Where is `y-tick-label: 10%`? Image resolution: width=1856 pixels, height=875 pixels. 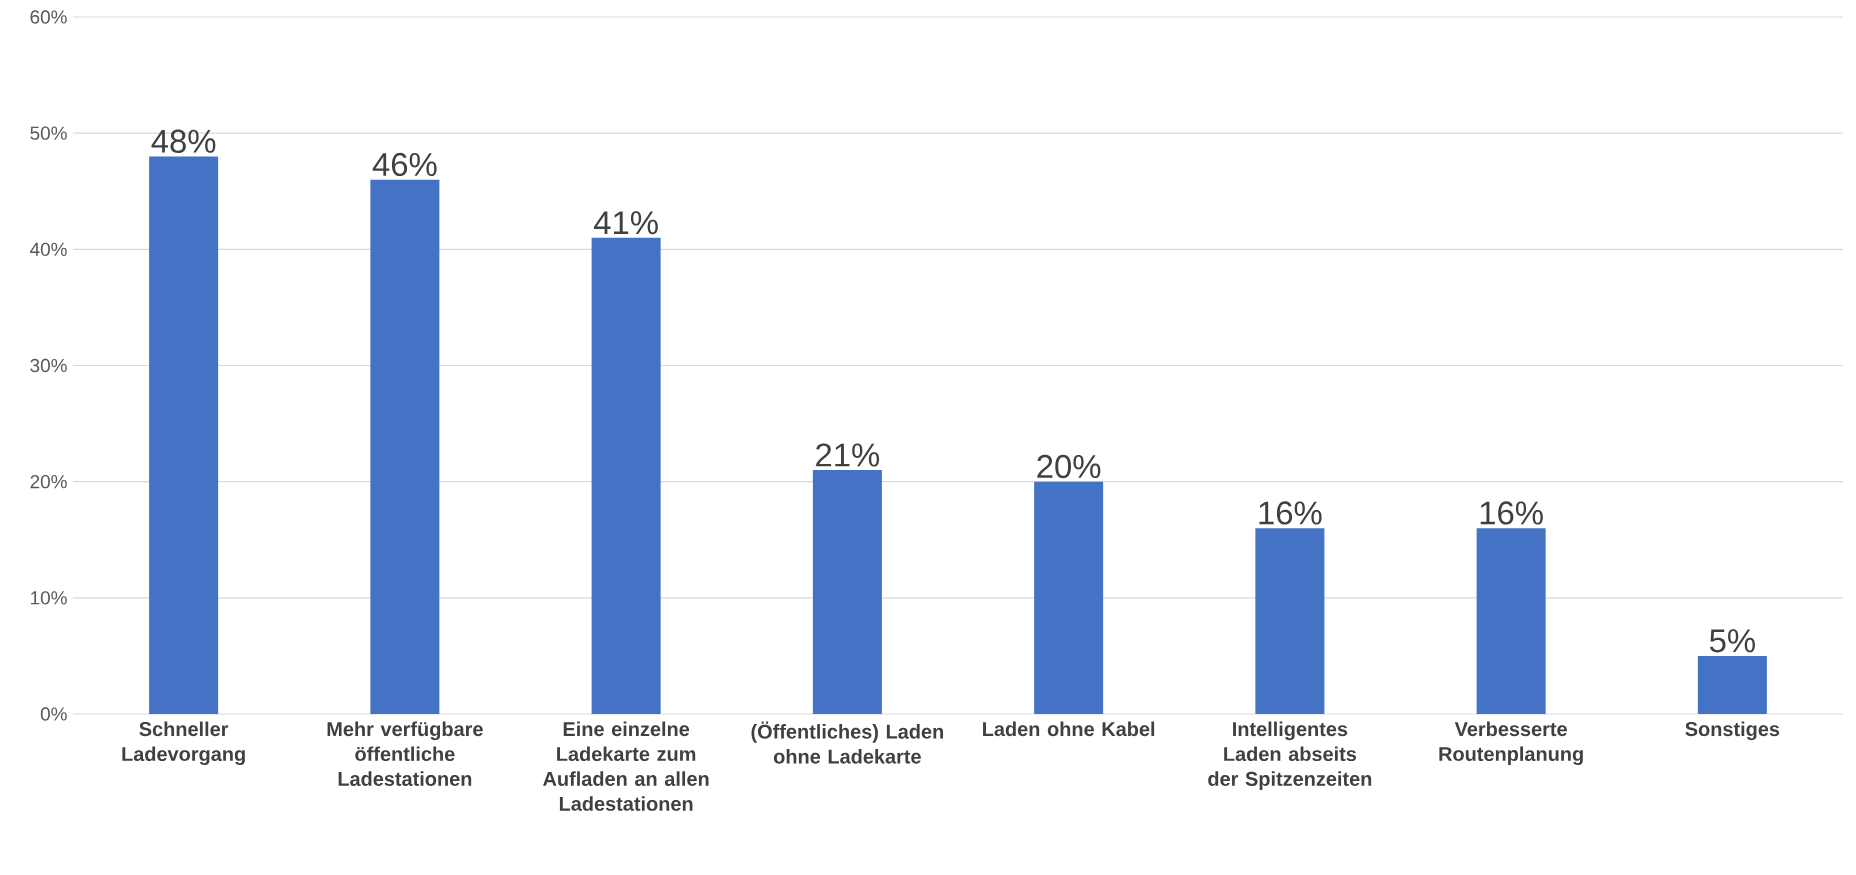
y-tick-label: 10% is located at coordinates (49, 598).